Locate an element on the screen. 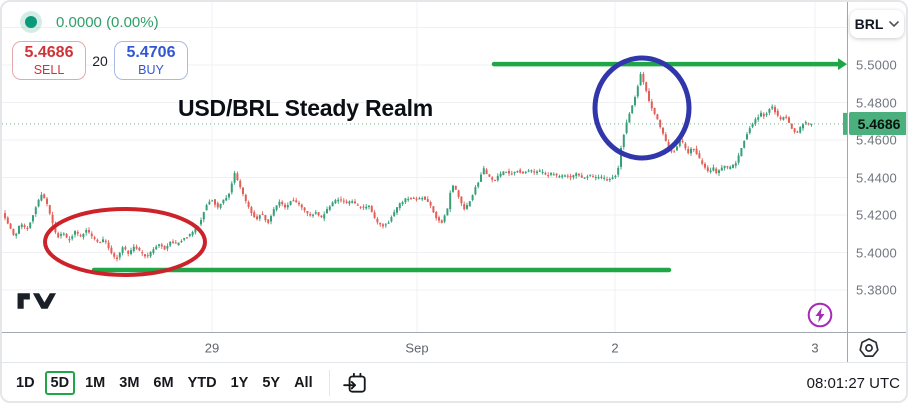 The image size is (908, 403). calendar-arrow-icon is located at coordinates (354, 382).